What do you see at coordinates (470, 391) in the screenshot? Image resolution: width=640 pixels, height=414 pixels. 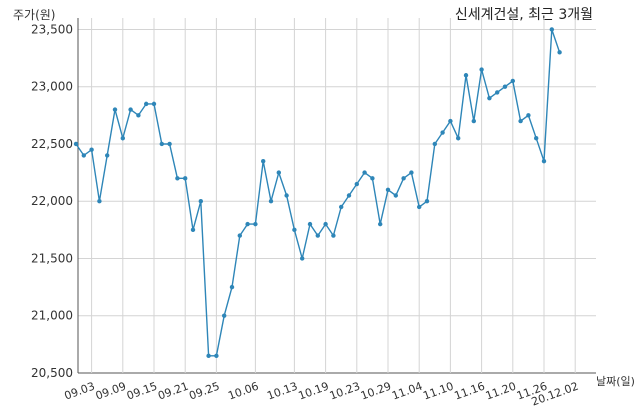 I see `x-tick-label: 11.16` at bounding box center [470, 391].